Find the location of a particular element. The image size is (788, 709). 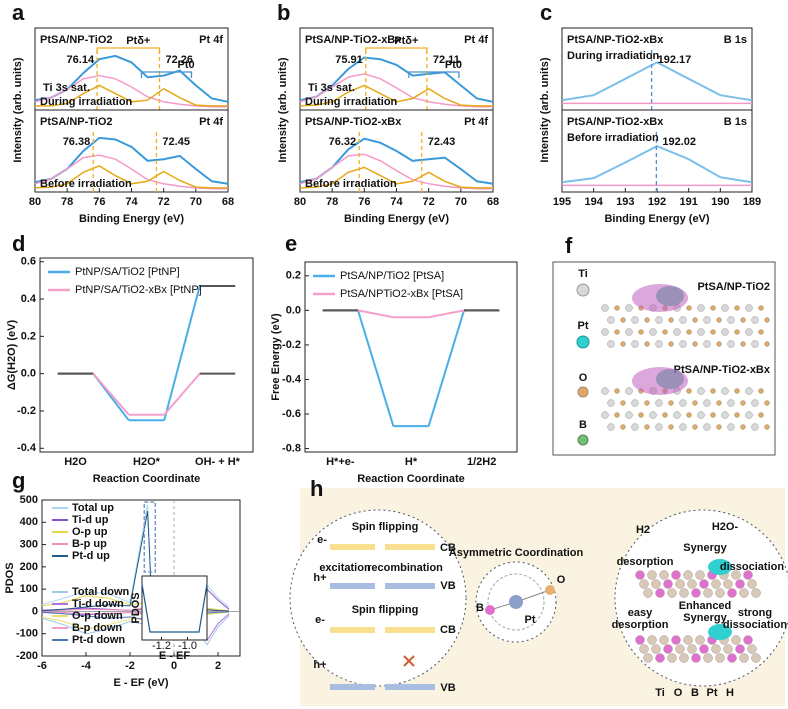

state-label: Pt0 is located at coordinates (453, 65).